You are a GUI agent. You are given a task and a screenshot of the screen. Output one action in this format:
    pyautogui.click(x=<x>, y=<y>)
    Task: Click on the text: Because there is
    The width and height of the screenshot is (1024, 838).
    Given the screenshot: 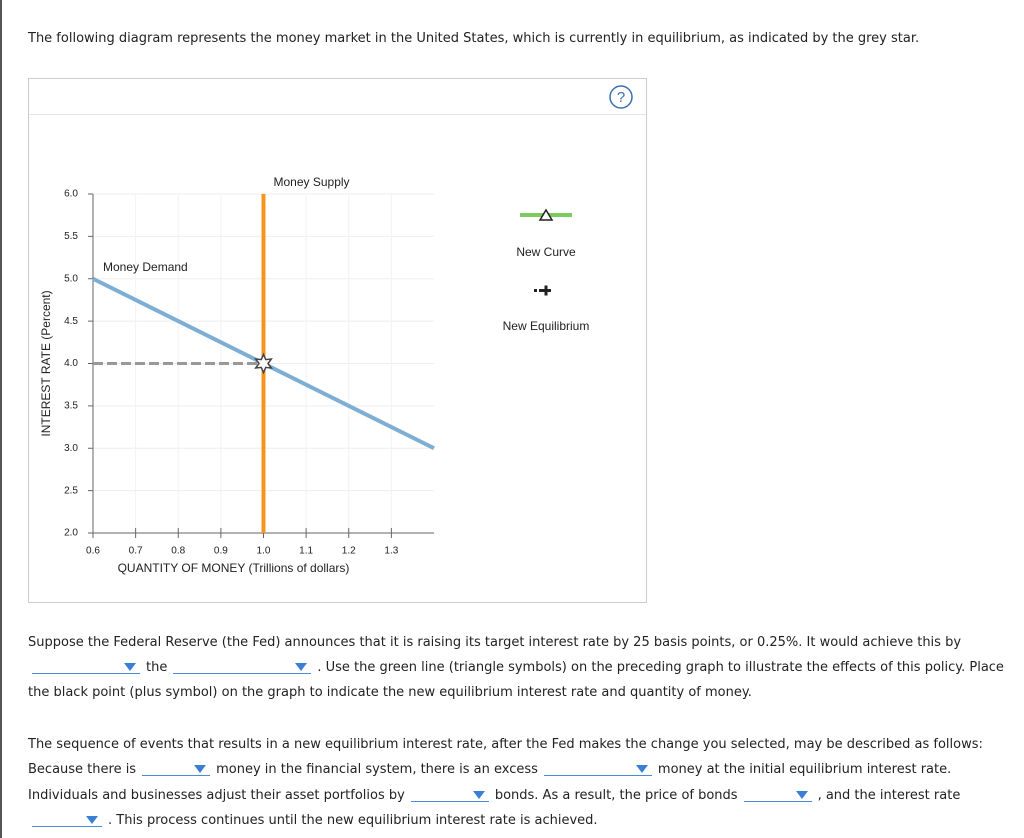 What is the action you would take?
    pyautogui.click(x=82, y=769)
    